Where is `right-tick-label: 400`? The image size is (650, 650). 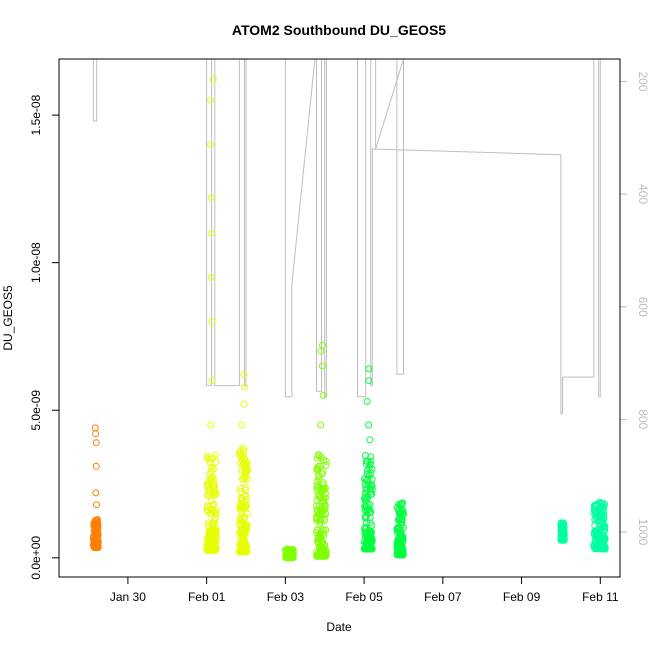
right-tick-label: 400 is located at coordinates (643, 194).